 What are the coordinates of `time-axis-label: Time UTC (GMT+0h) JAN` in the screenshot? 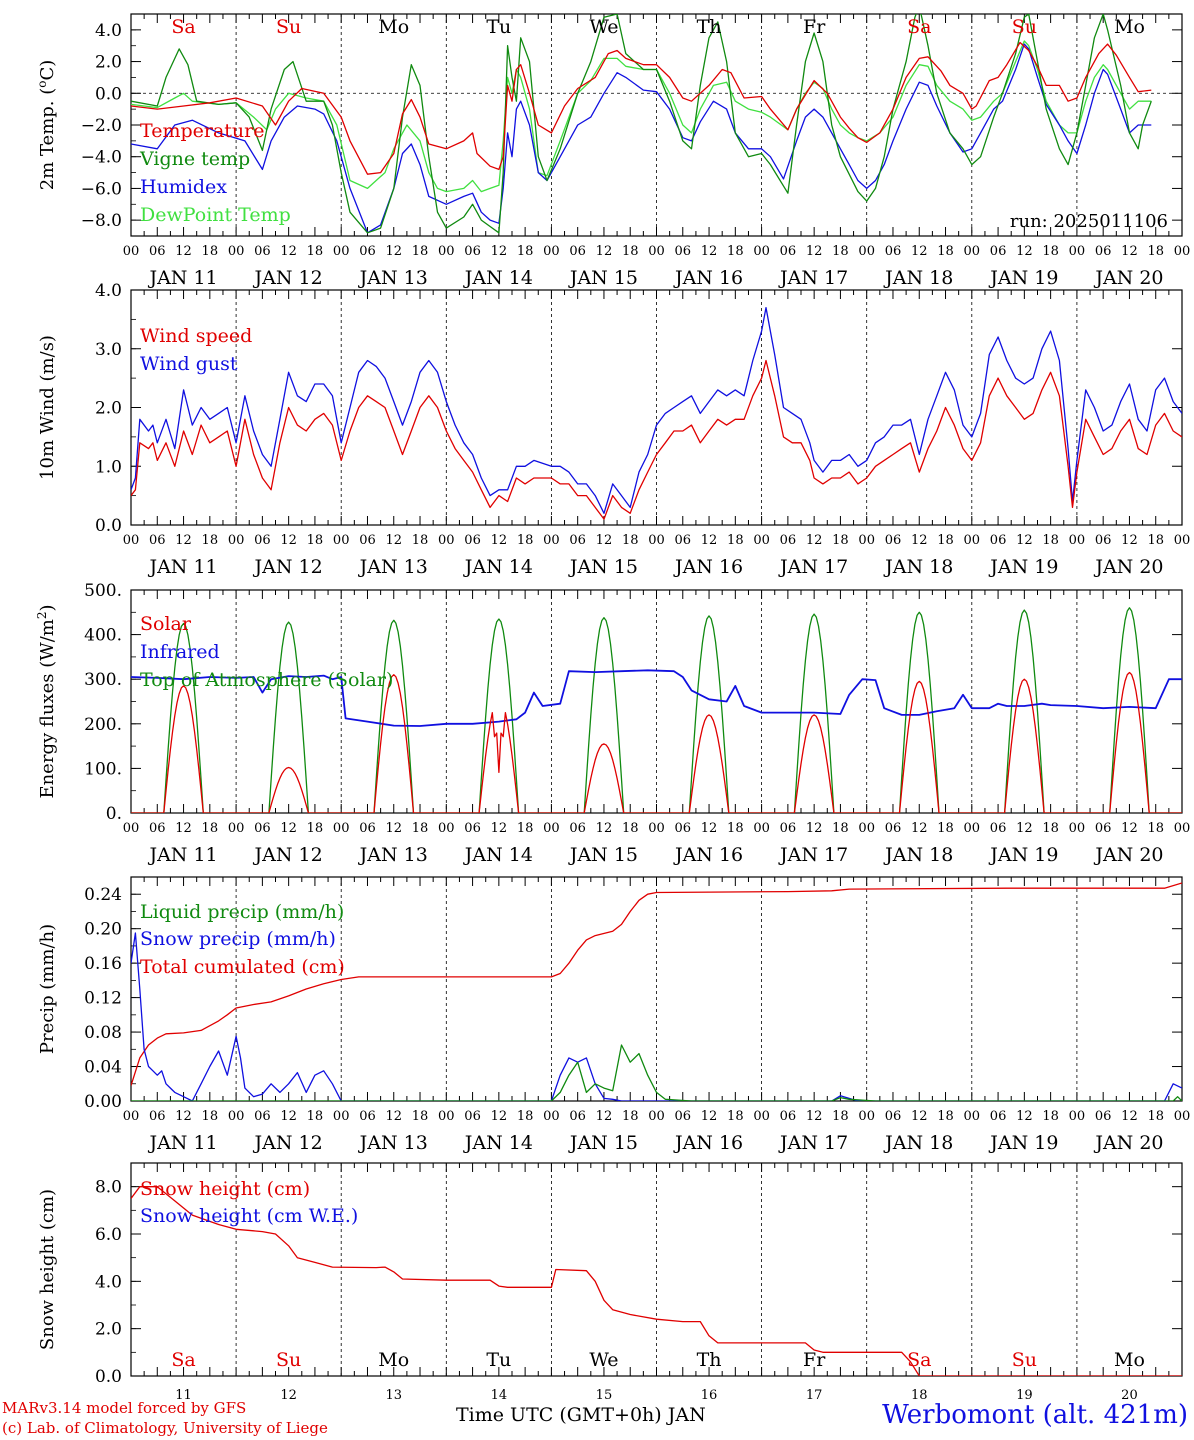 It's located at (581, 1415).